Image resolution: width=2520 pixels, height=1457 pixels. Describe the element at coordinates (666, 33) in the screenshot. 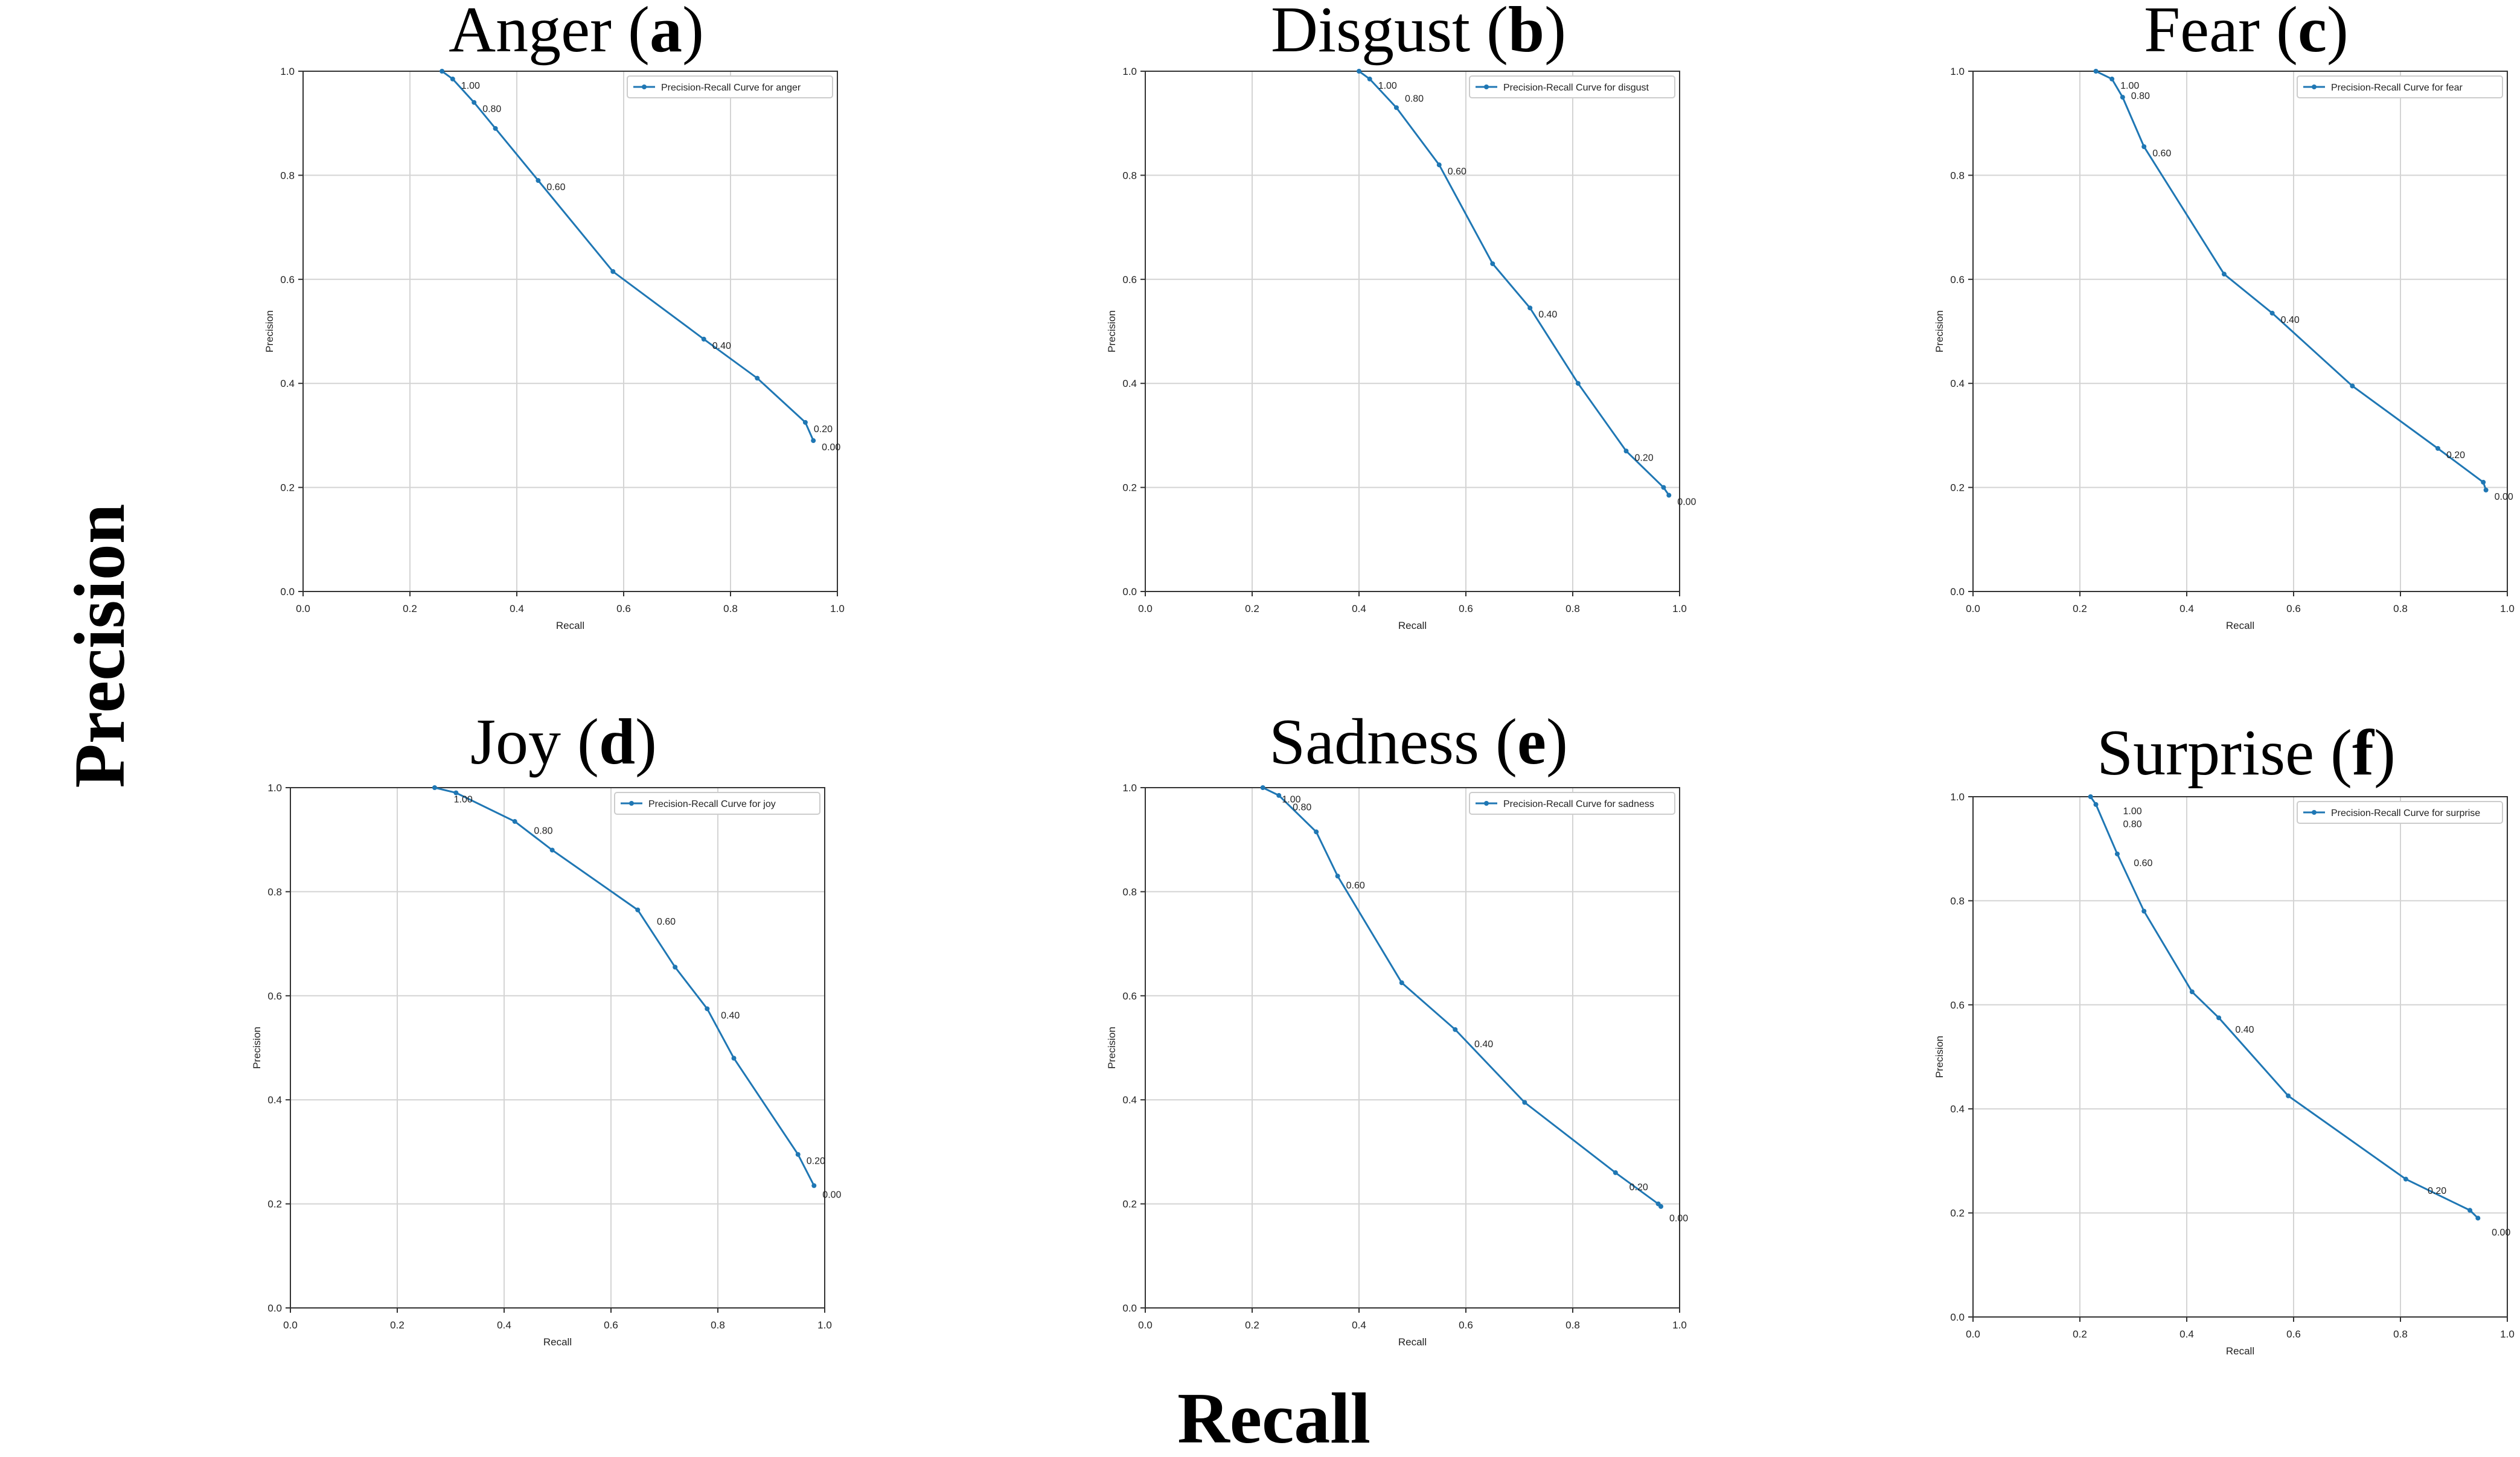

I see `panel-title-letter: a` at that location.